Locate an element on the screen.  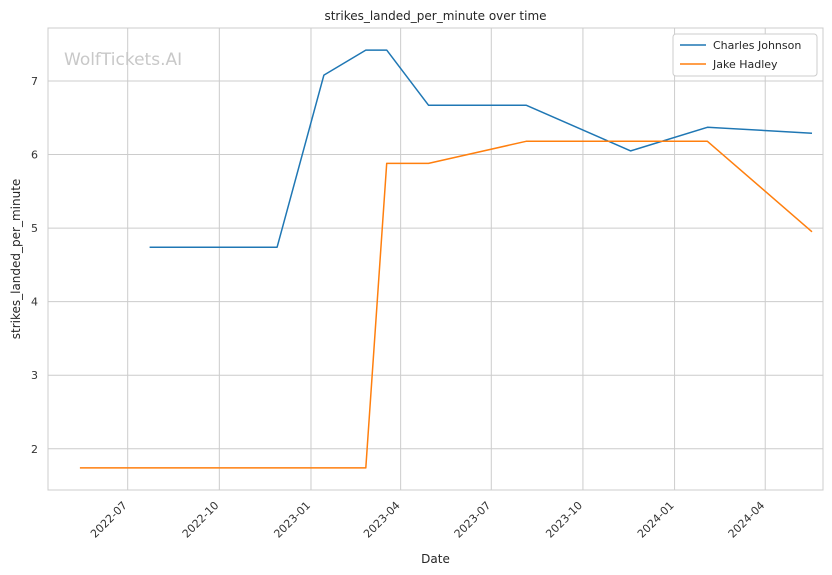
x-tick-label: 2023-01 is located at coordinates (292, 520).